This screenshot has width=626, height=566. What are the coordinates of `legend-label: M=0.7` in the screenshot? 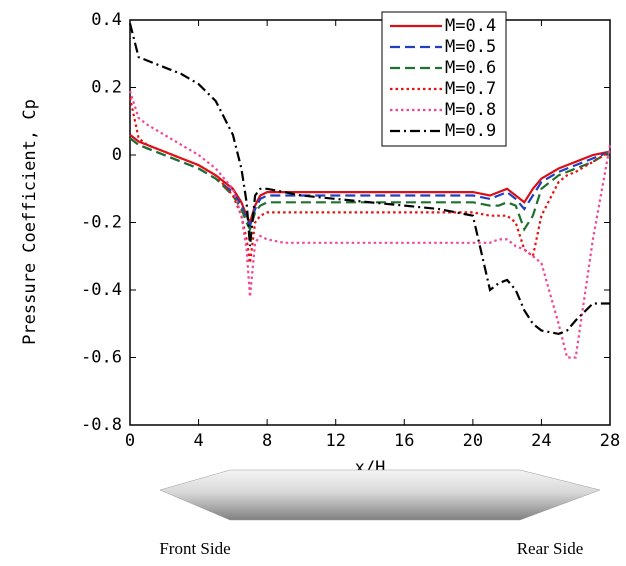 It's located at (470, 89).